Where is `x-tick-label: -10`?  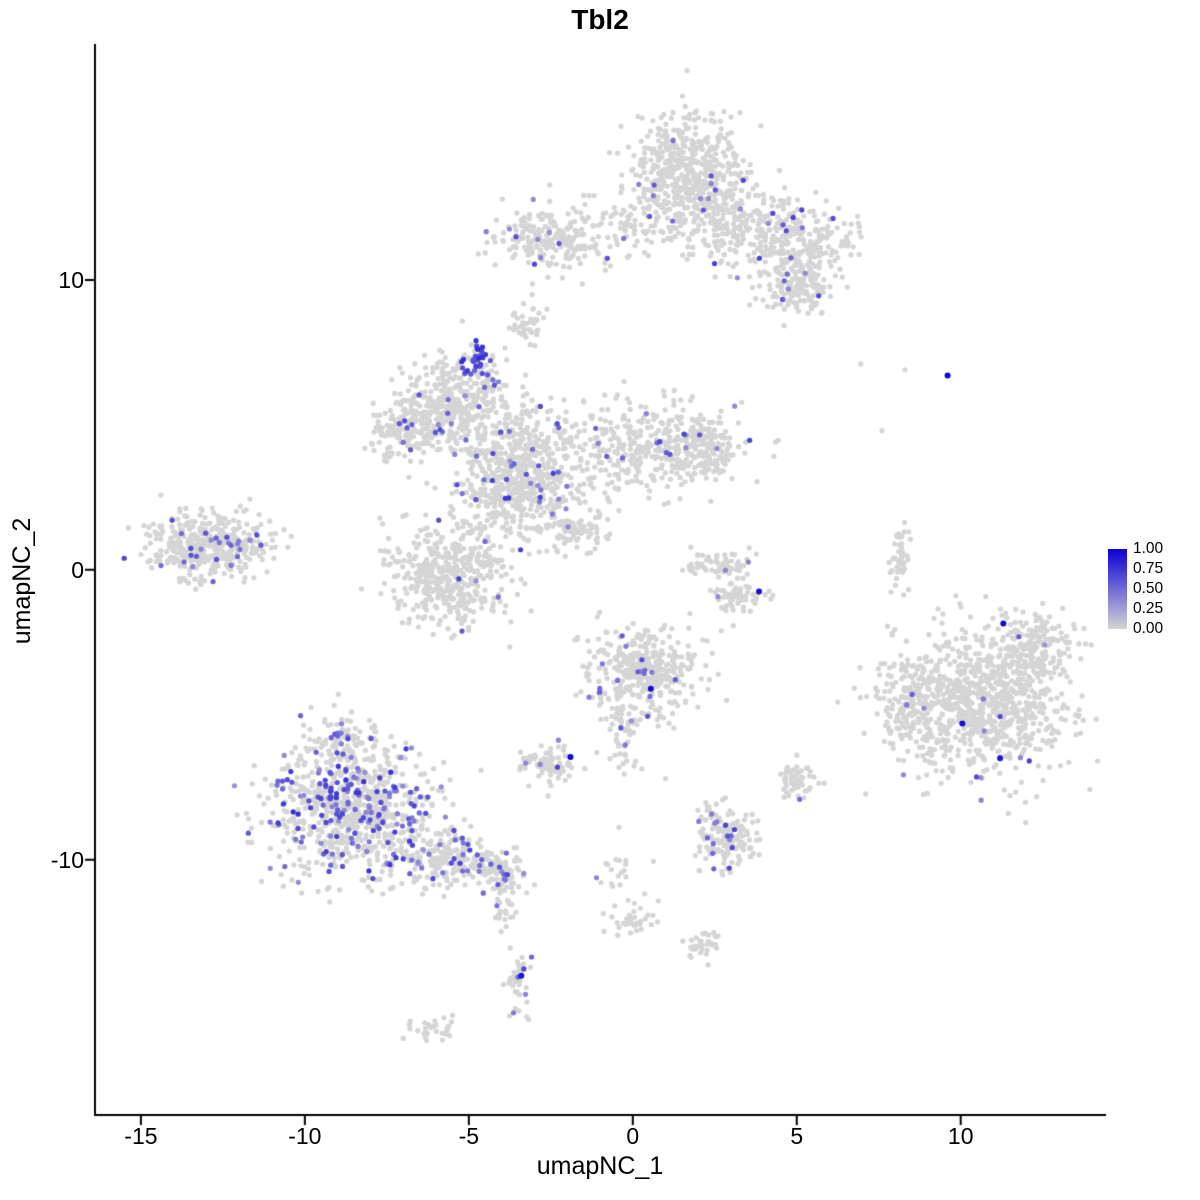 x-tick-label: -10 is located at coordinates (305, 1136).